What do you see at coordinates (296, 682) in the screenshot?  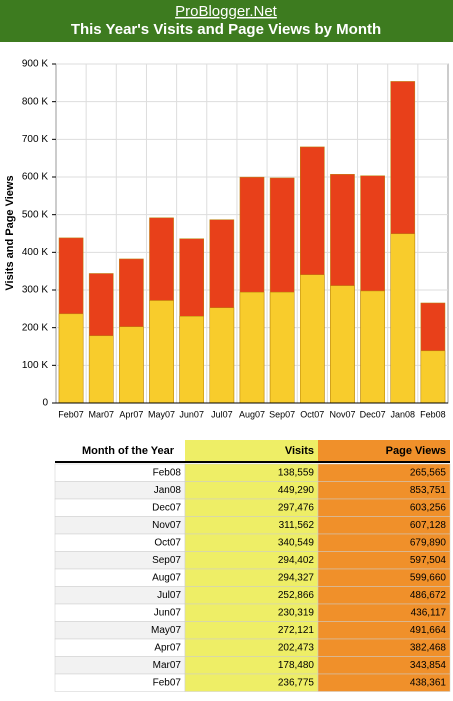 I see `cell-text: 236,775` at bounding box center [296, 682].